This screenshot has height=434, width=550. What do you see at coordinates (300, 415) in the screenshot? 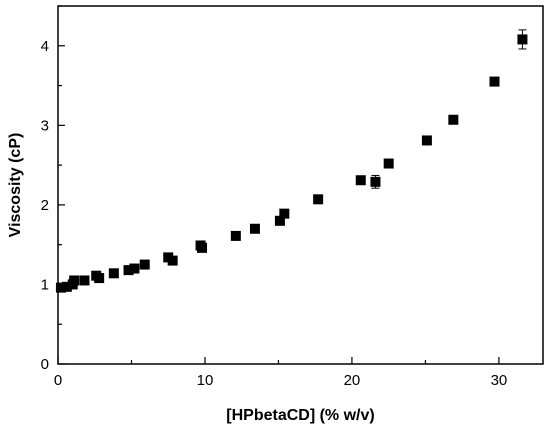
I see `x-axis-title: [HPbetaCD] (% w/v)` at bounding box center [300, 415].